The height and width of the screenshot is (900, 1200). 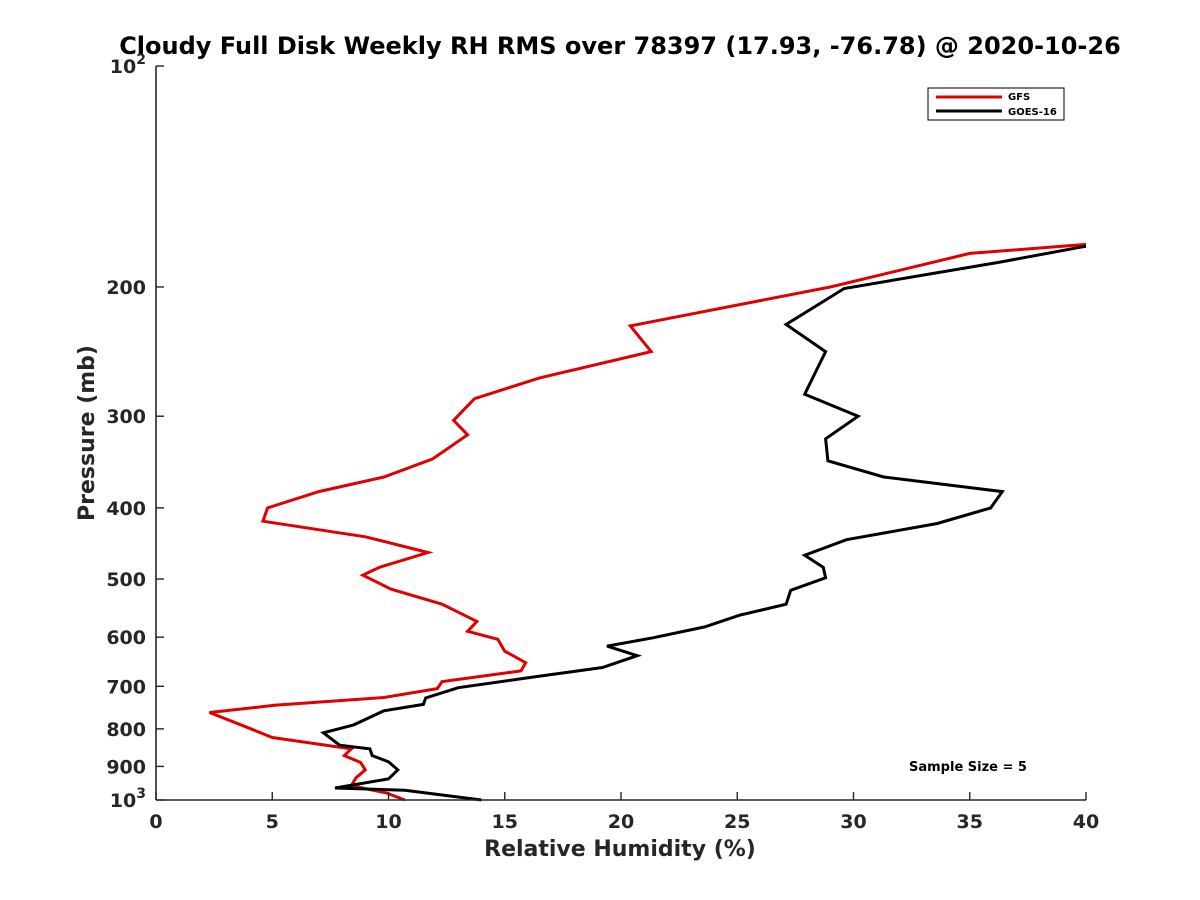 I want to click on legend-label-gfs: GFS, so click(x=1019, y=97).